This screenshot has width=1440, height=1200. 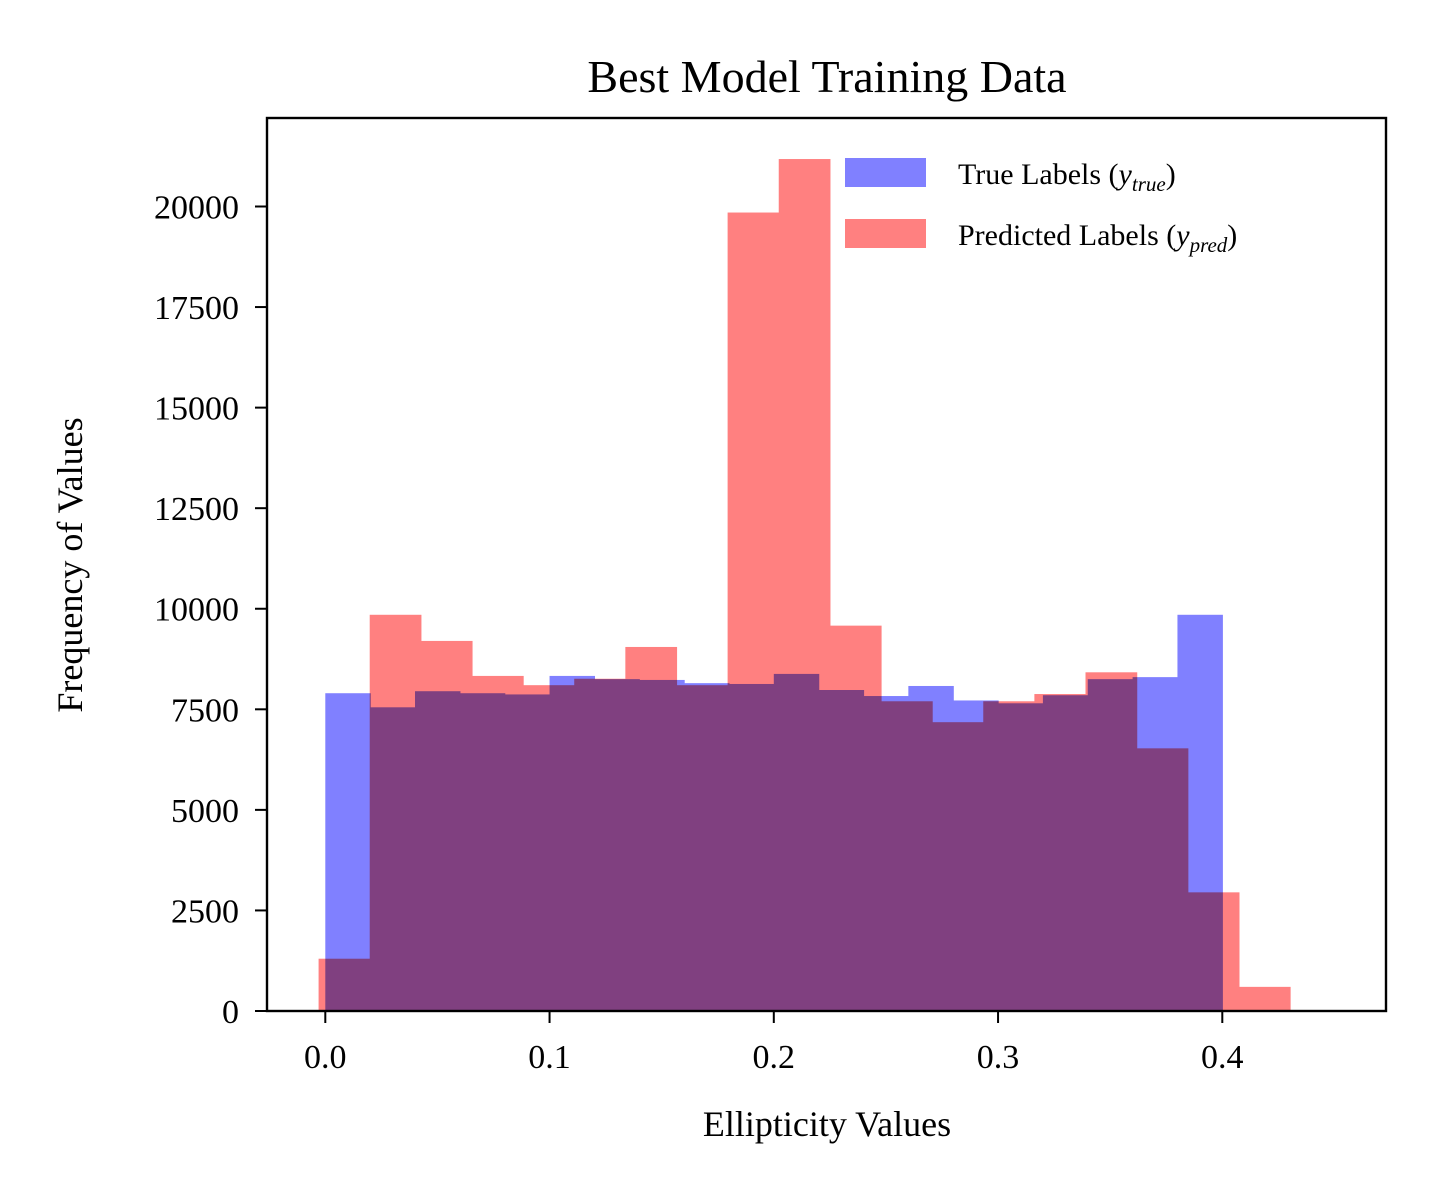 I want to click on x-tick-label: 0.3, so click(x=998, y=1057).